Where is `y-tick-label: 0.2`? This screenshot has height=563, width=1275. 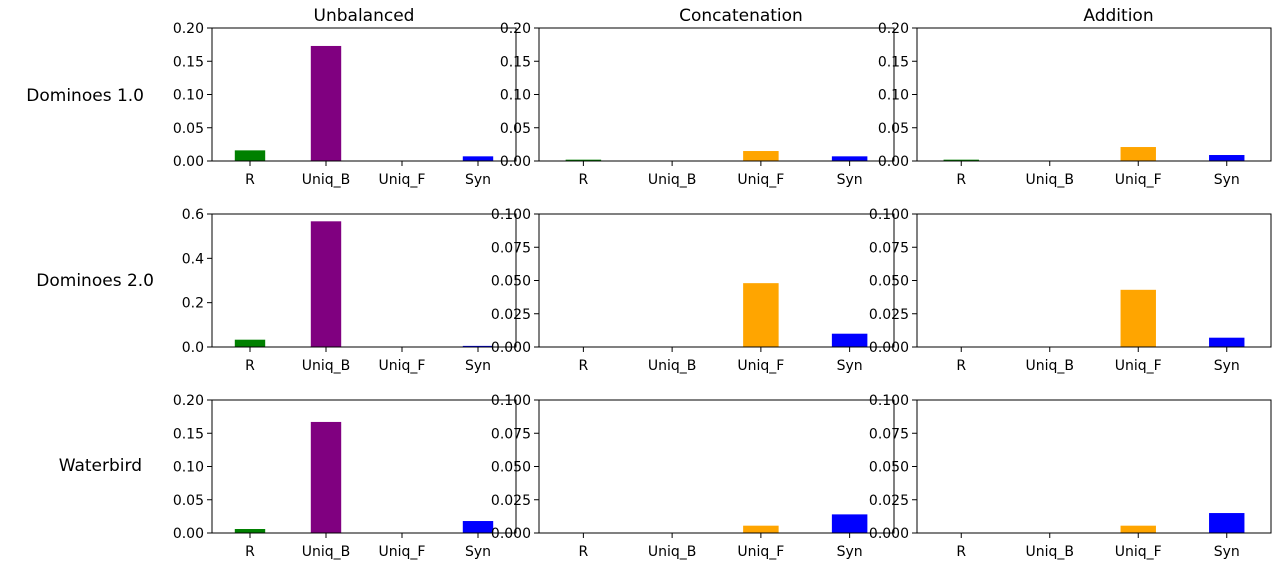 y-tick-label: 0.2 is located at coordinates (193, 304).